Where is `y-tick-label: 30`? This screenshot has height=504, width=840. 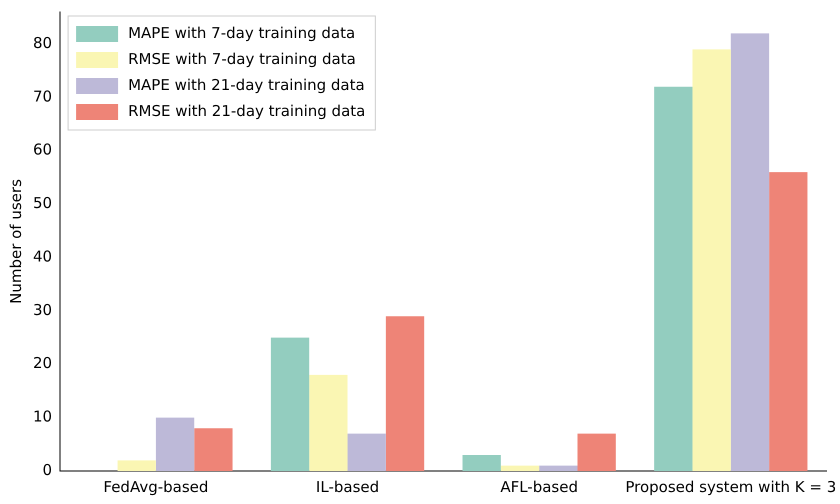 y-tick-label: 30 is located at coordinates (42, 309).